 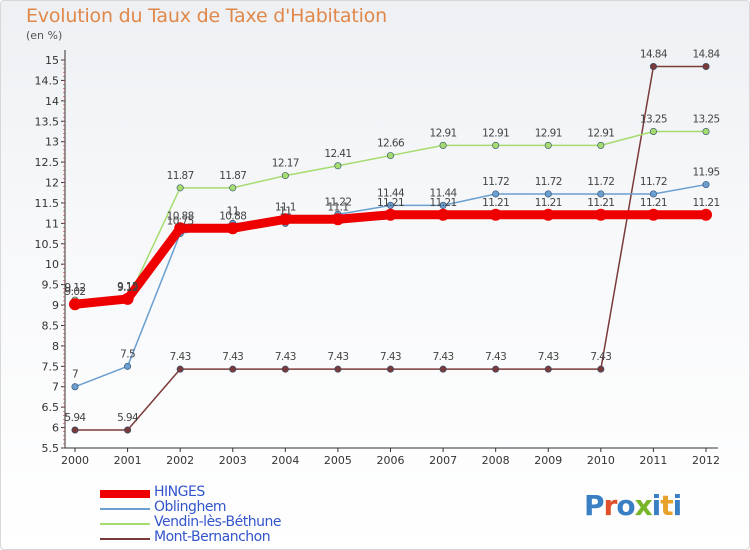 I want to click on y-tick-label: 6, so click(x=55, y=428).